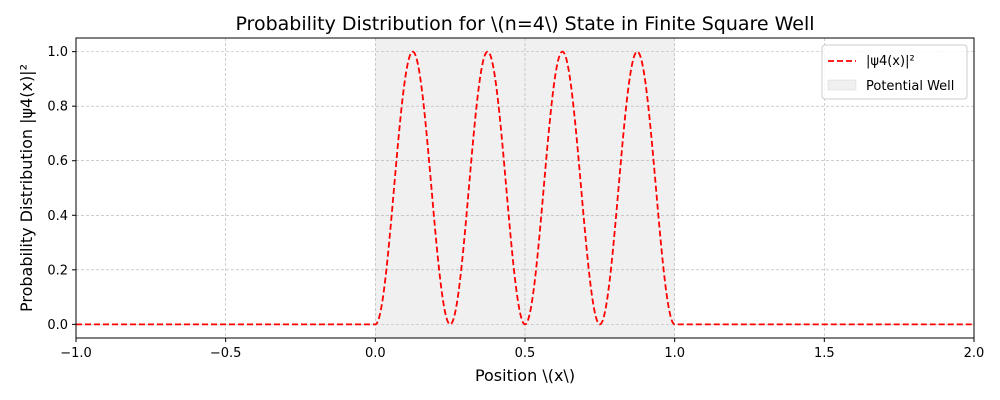  What do you see at coordinates (57, 161) in the screenshot?
I see `y-tick-label: 0.6` at bounding box center [57, 161].